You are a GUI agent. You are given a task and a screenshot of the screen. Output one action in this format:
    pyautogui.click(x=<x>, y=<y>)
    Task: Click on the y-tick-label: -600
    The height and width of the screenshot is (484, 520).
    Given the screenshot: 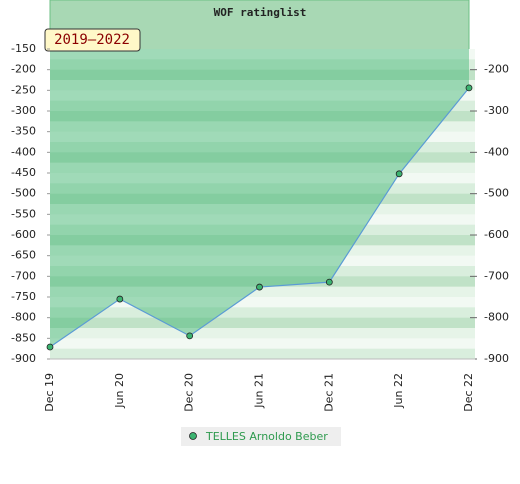 What is the action you would take?
    pyautogui.click(x=23, y=234)
    